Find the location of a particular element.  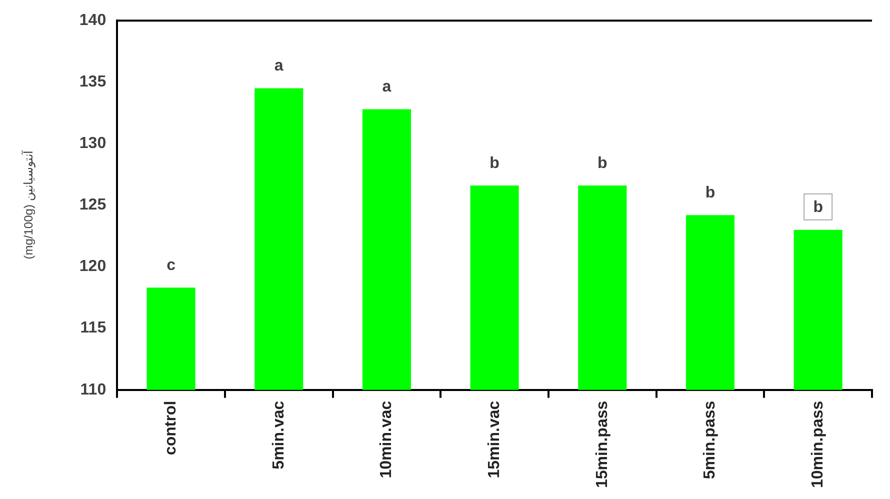

x-tick-label: 15min.vac is located at coordinates (494, 439).